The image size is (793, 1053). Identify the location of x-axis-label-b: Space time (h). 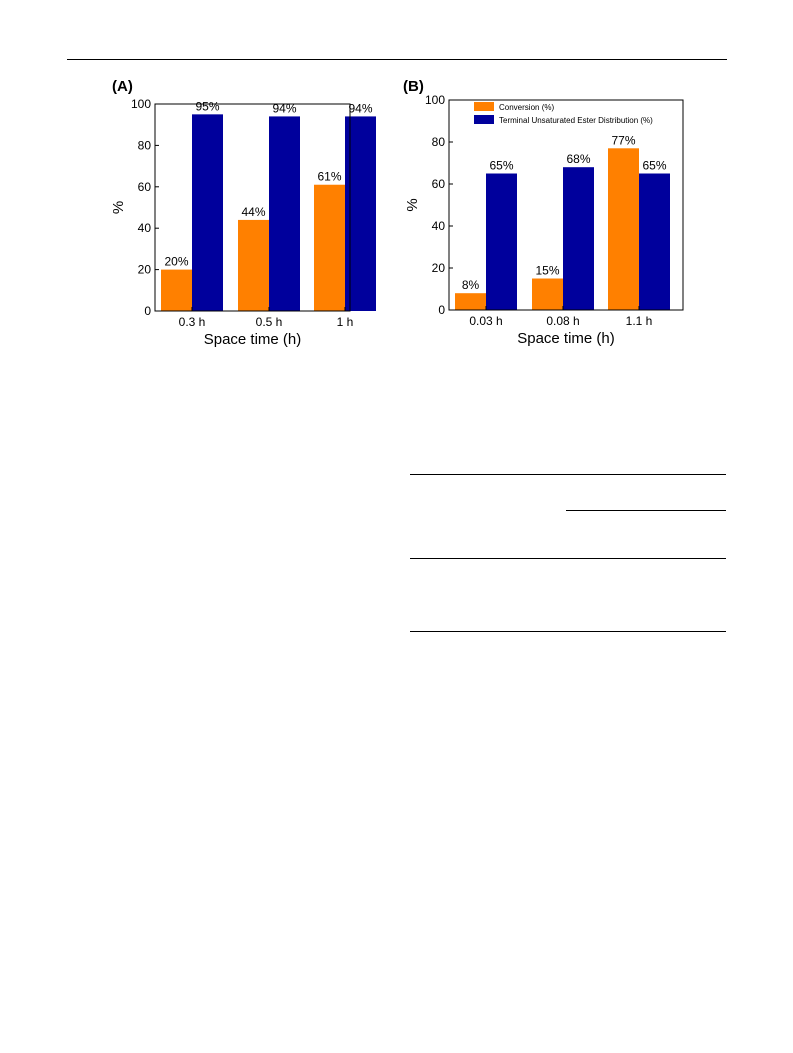
(566, 338).